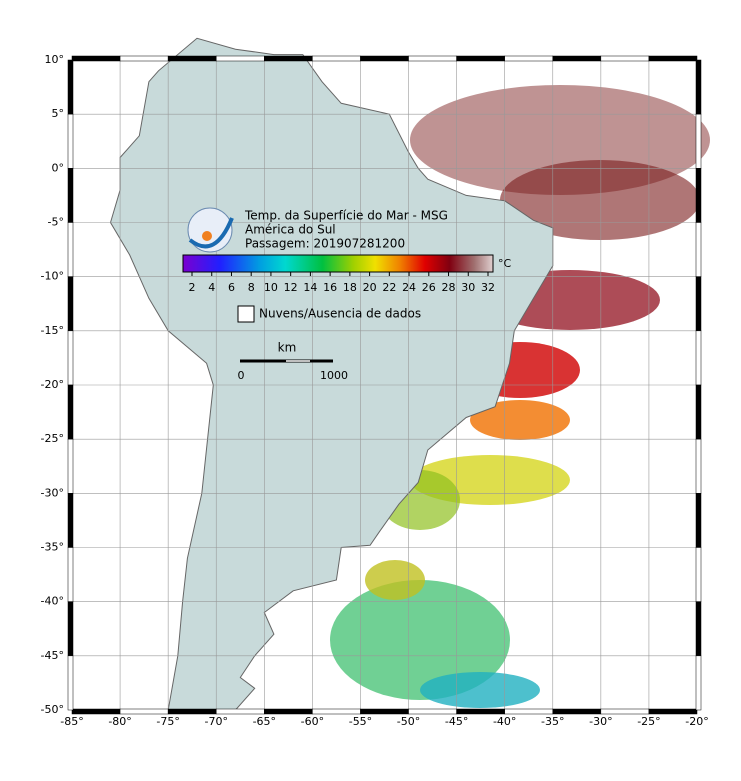 The width and height of the screenshot is (741, 781). What do you see at coordinates (696, 721) in the screenshot?
I see `lon-label: -20°` at bounding box center [696, 721].